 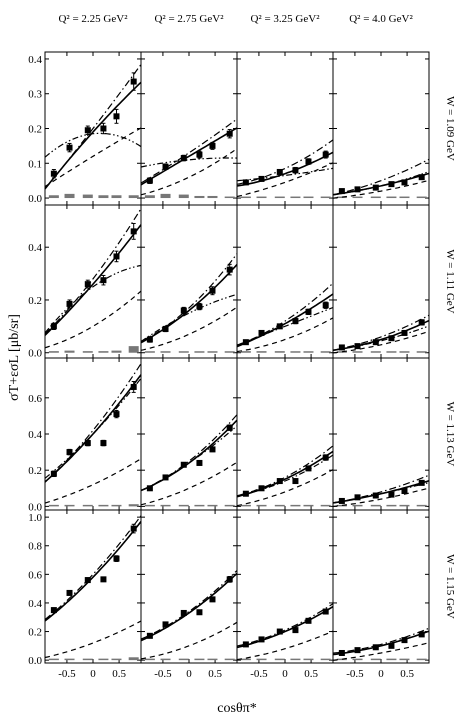 I want to click on column-title: Q² = 3.25 GeV², so click(x=285, y=19).